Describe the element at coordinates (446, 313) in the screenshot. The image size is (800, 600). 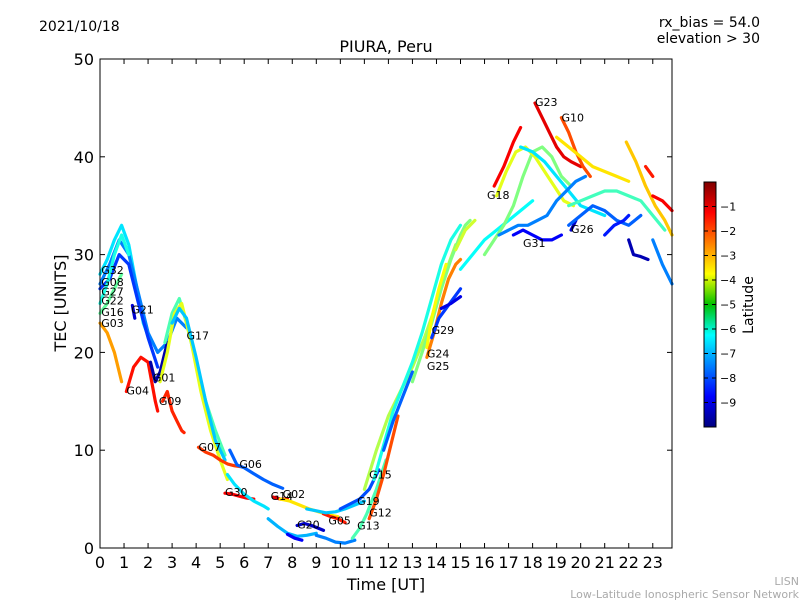
I see `track-g-j` at that location.